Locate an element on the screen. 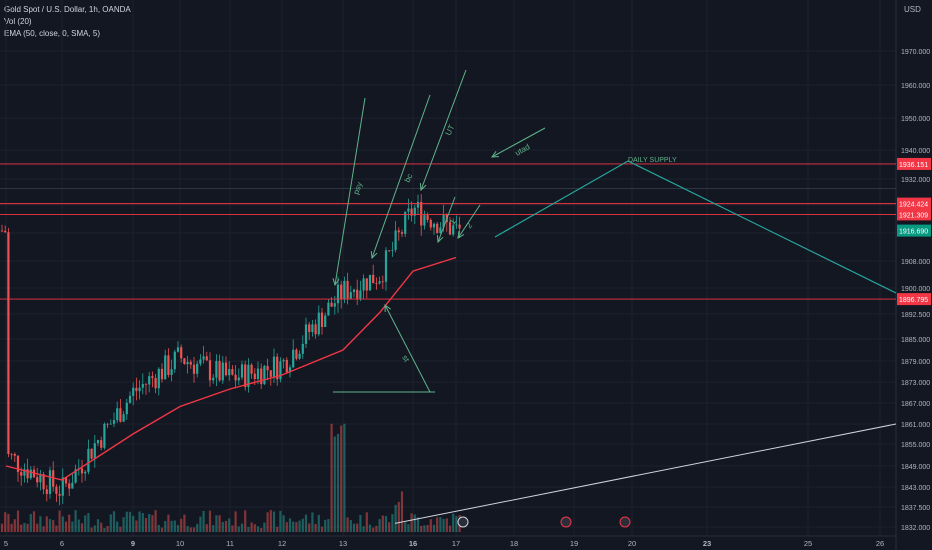  x-tick-label: 12 is located at coordinates (282, 543).